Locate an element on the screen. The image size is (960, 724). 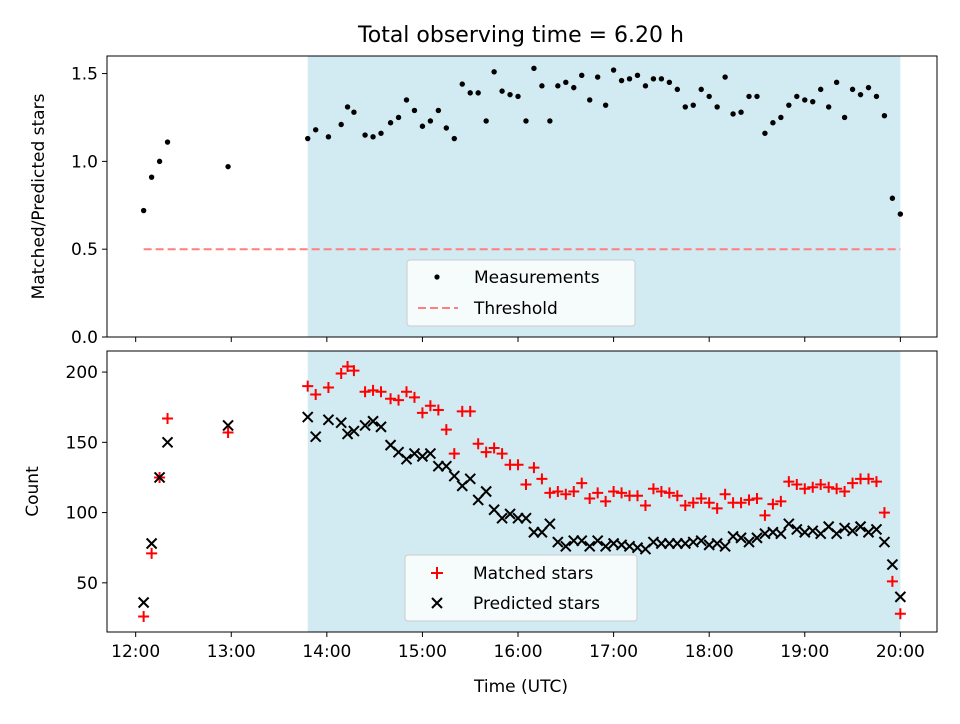
top-y-tick-label: 0.0 is located at coordinates (84, 338).